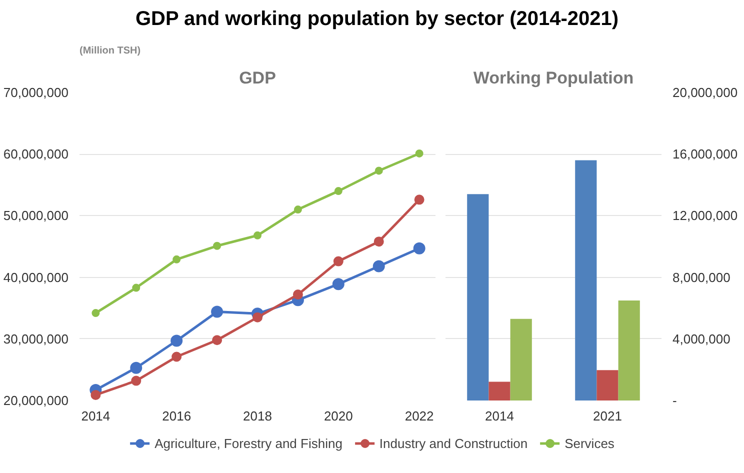  What do you see at coordinates (674, 400) in the screenshot?
I see `y-tick-label: -` at bounding box center [674, 400].